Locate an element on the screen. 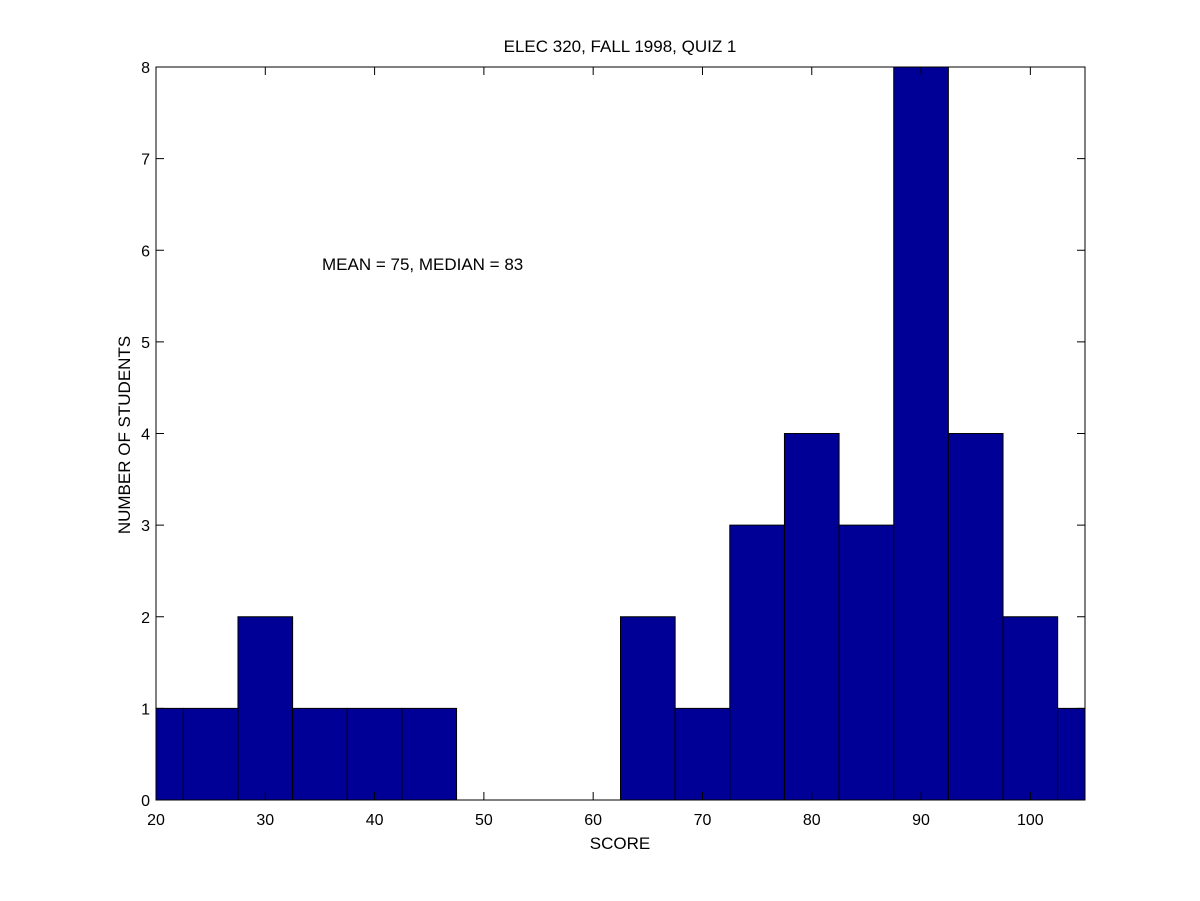 The width and height of the screenshot is (1200, 901). x-tick-label: 60 is located at coordinates (593, 820).